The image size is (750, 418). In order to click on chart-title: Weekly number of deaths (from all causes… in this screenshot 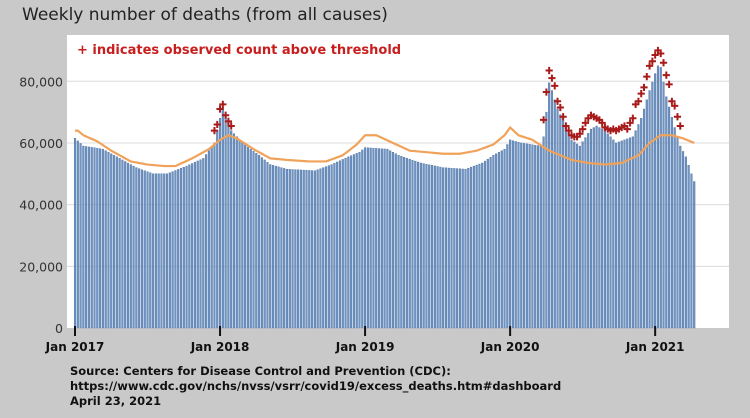, I will do `click(205, 15)`.